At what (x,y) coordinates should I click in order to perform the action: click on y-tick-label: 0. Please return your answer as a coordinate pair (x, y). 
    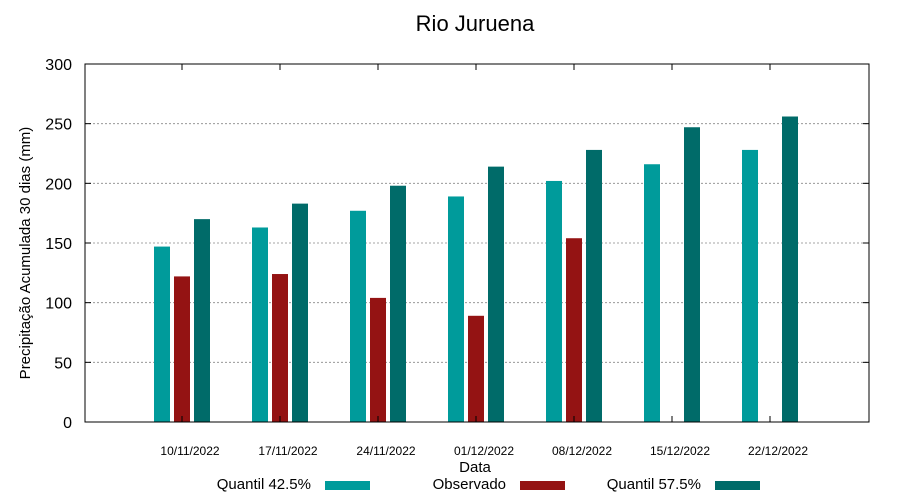
    Looking at the image, I should click on (67, 423).